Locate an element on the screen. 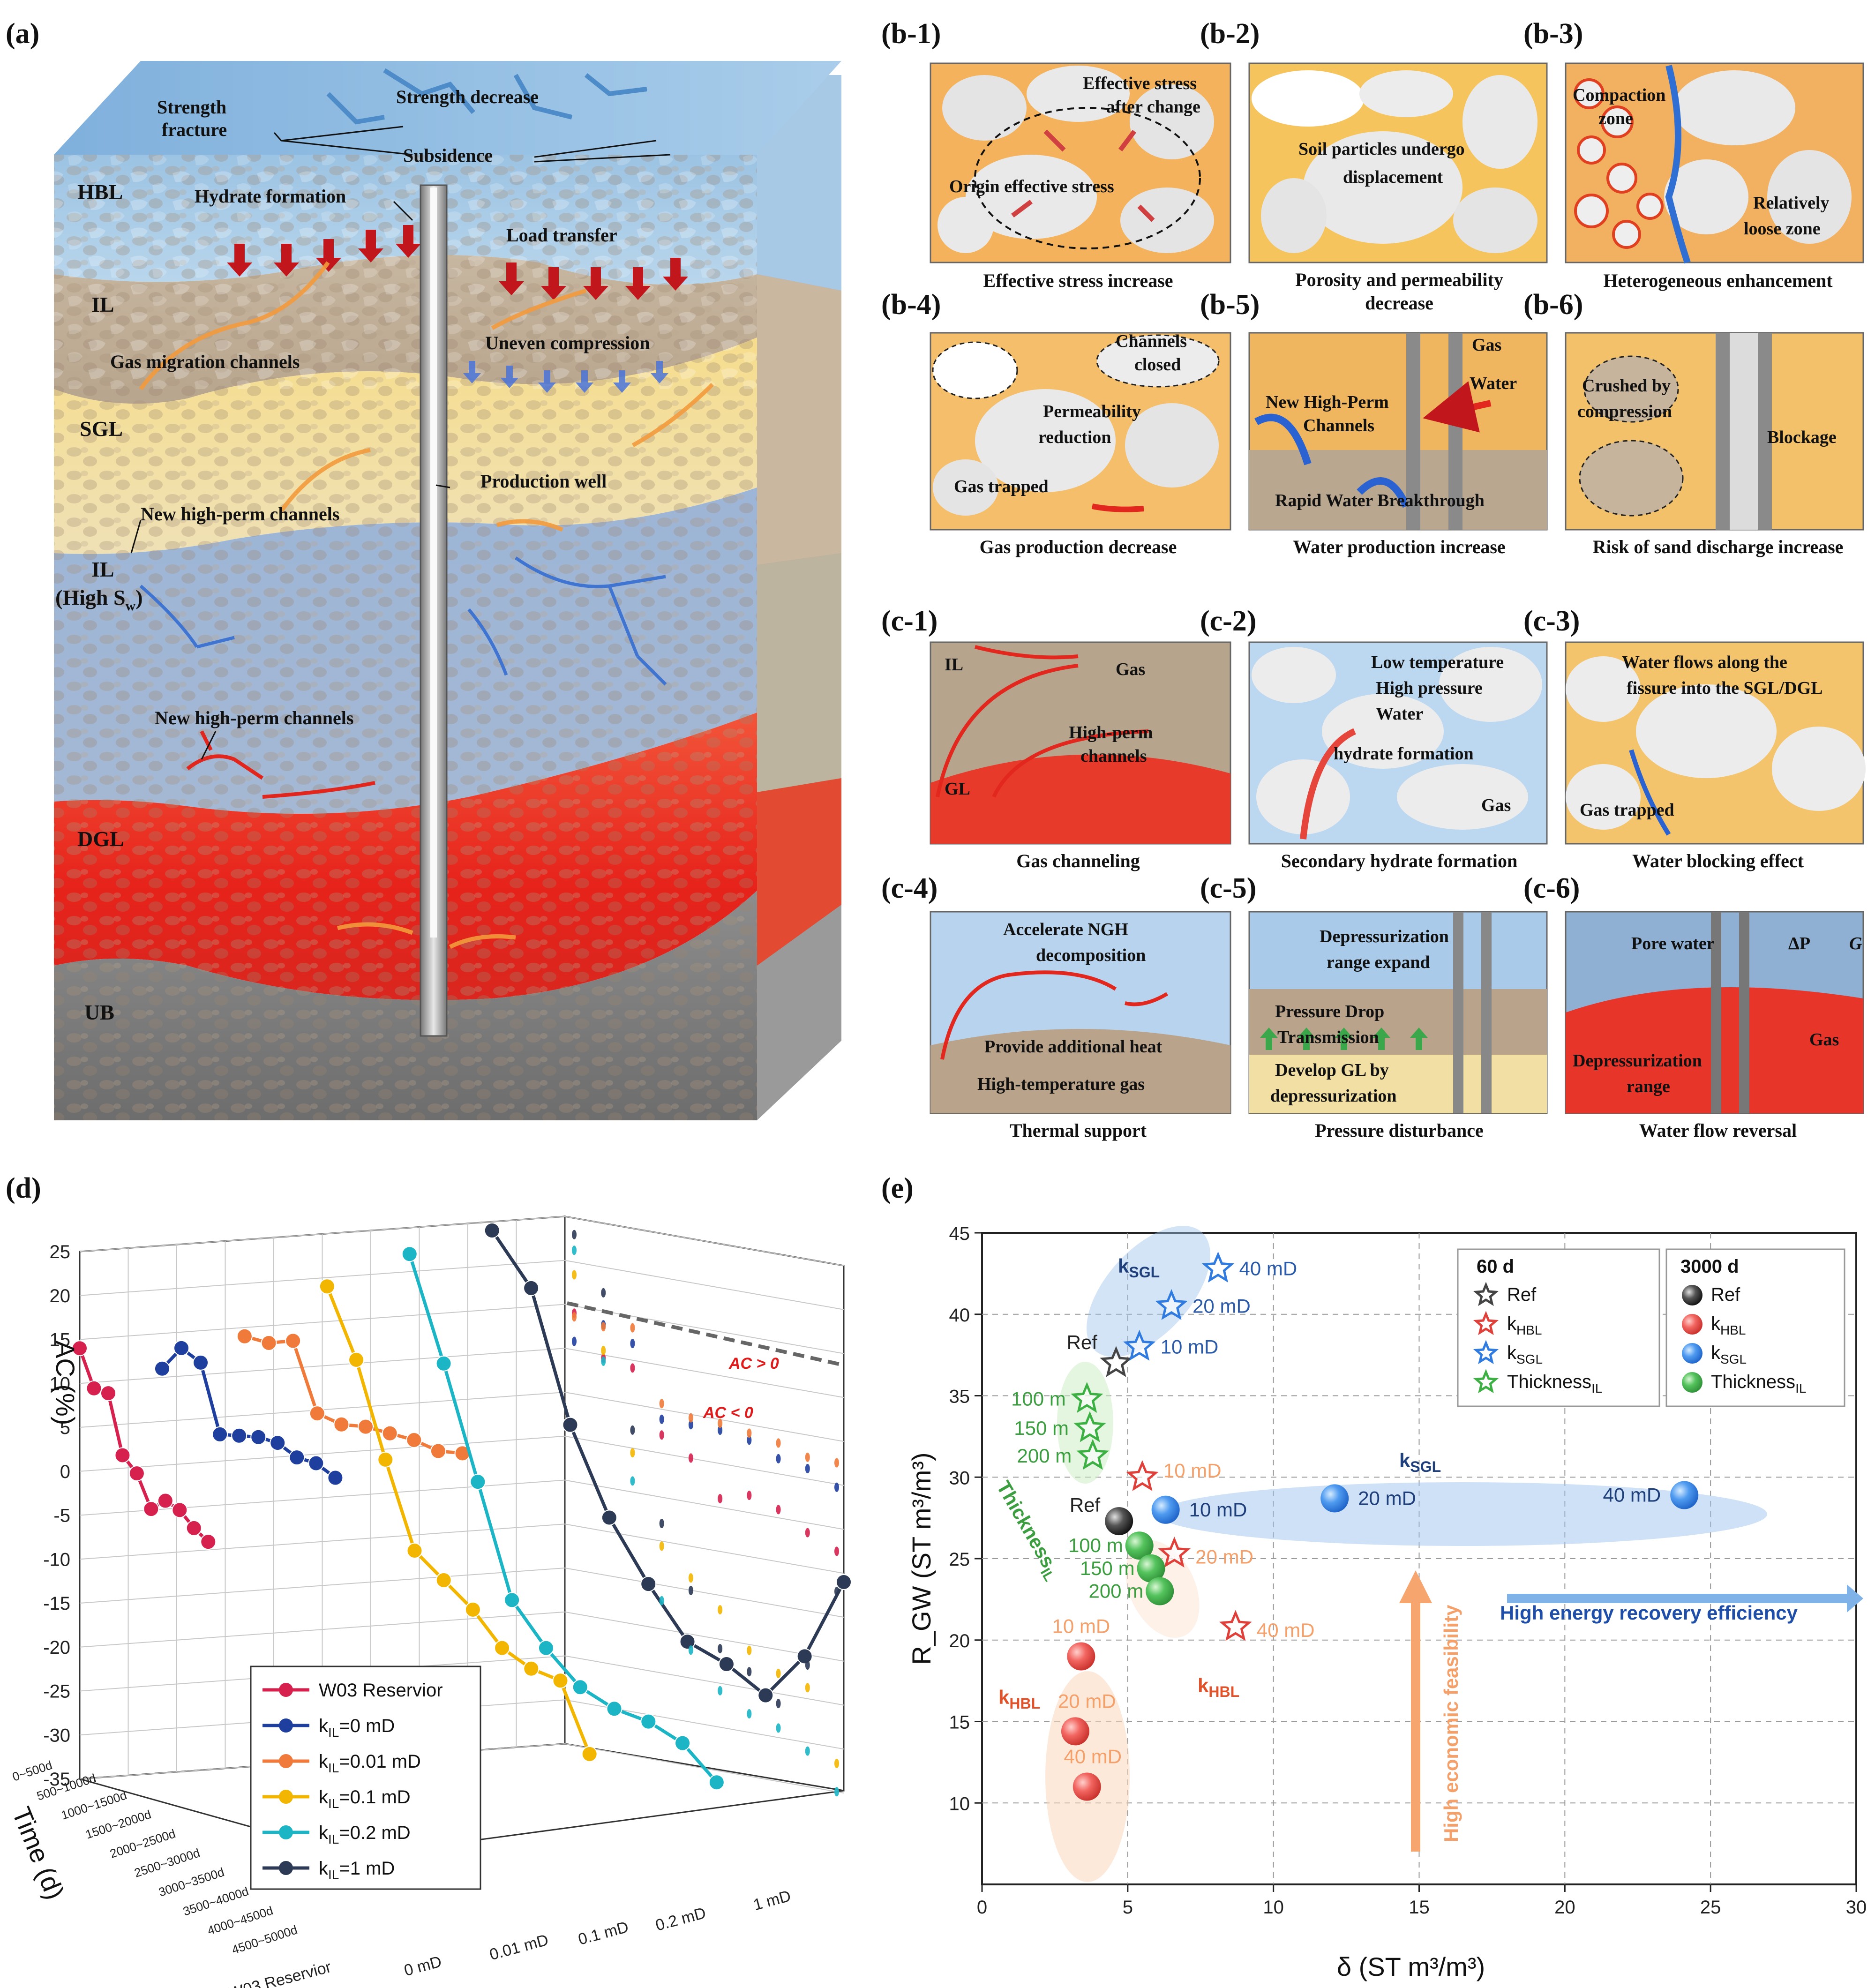 The width and height of the screenshot is (1875, 1988). e-y-tick: 15 is located at coordinates (959, 1722).